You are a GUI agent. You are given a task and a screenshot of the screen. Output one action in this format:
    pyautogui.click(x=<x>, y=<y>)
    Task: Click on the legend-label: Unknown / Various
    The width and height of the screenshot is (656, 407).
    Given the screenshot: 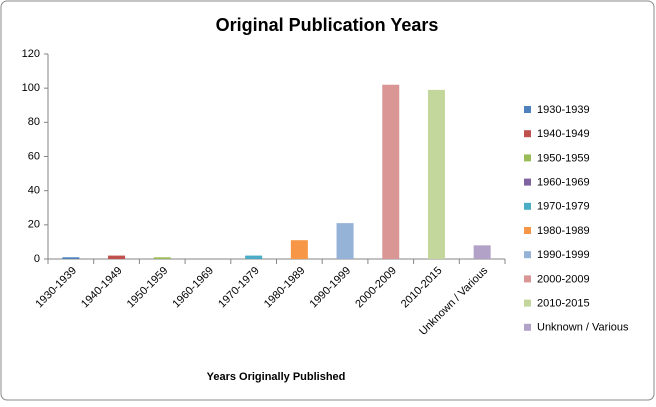 What is the action you would take?
    pyautogui.click(x=583, y=328)
    